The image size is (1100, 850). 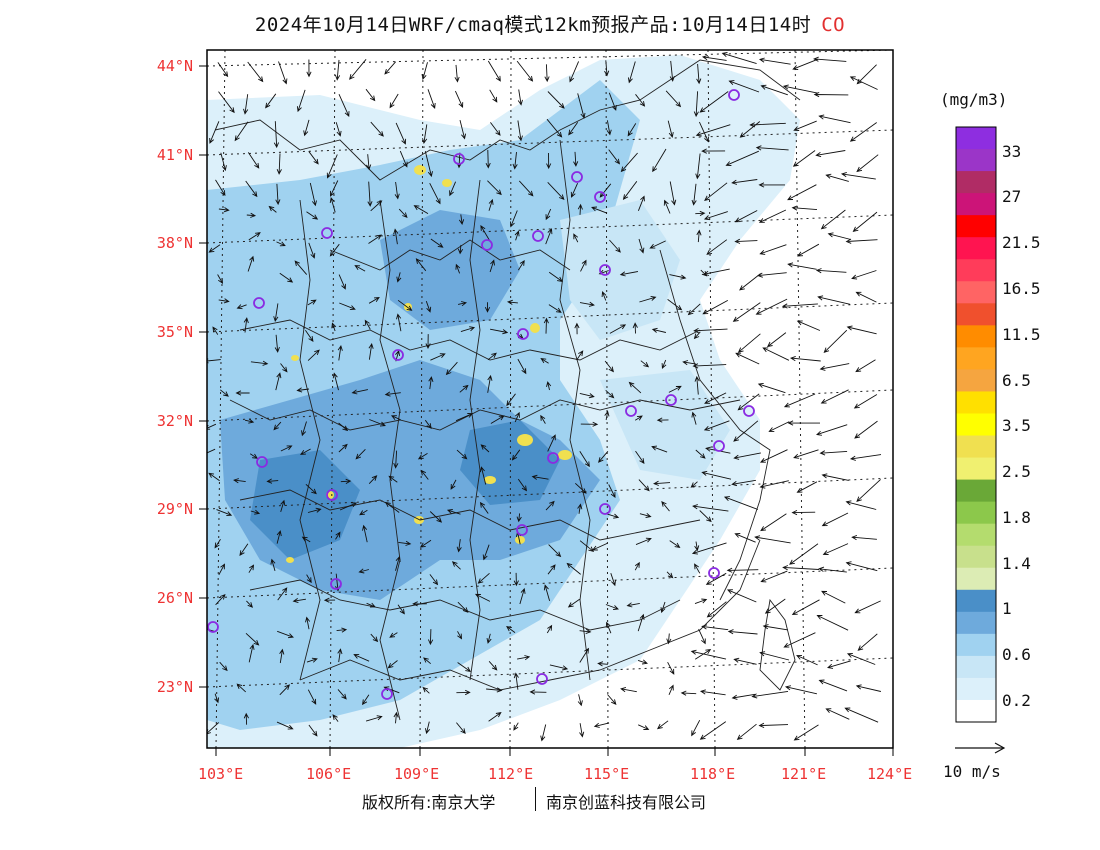 I want to click on lon-label: 106°E, so click(x=329, y=774).